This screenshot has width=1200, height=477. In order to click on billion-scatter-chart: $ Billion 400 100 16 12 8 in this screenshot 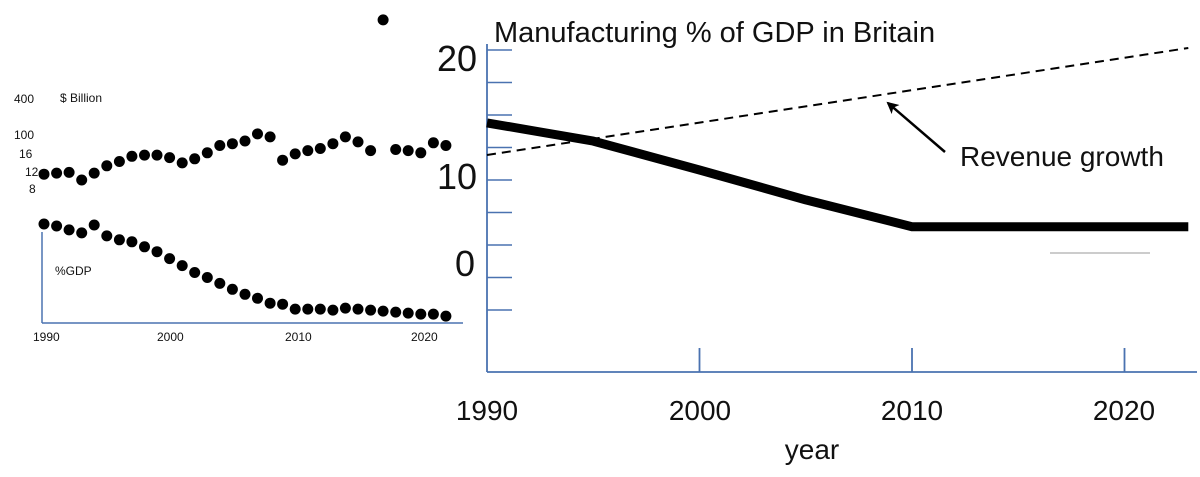, I will do `click(233, 105)`.